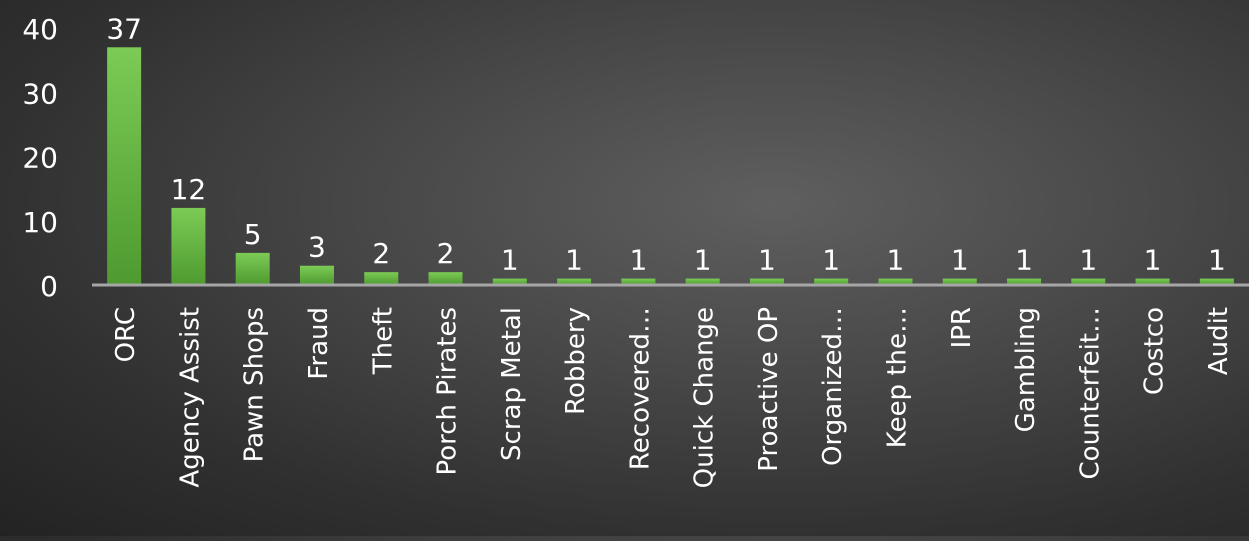 The height and width of the screenshot is (541, 1249). What do you see at coordinates (1219, 341) in the screenshot?
I see `x-tick-label: Audit` at bounding box center [1219, 341].